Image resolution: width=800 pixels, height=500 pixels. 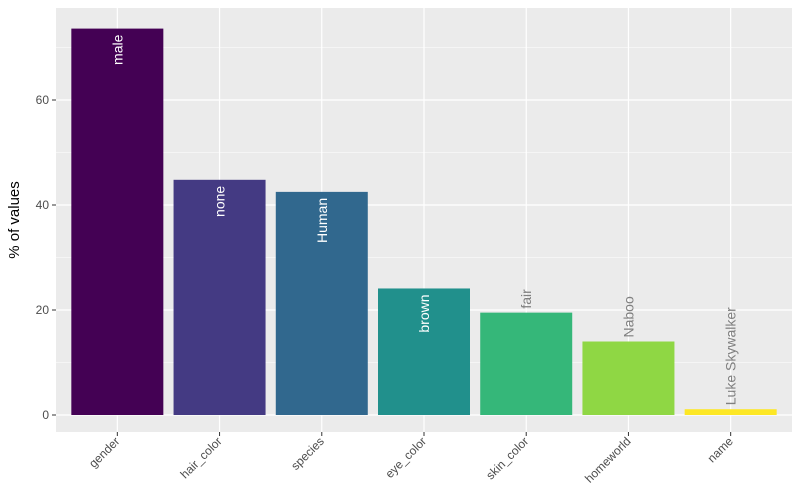 What do you see at coordinates (628, 378) in the screenshot?
I see `bar-homeworld` at bounding box center [628, 378].